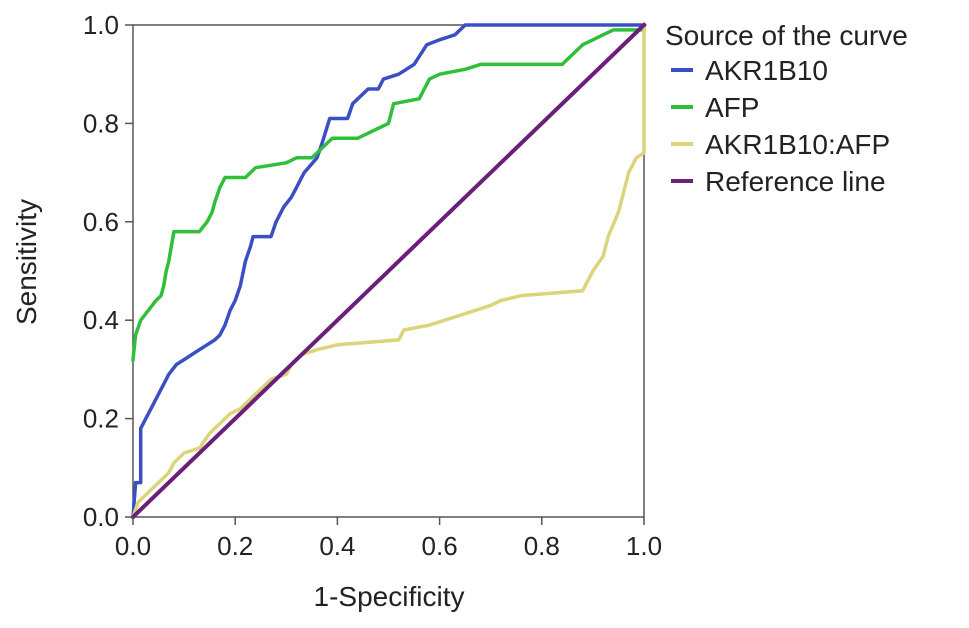 Image resolution: width=969 pixels, height=628 pixels. Describe the element at coordinates (542, 546) in the screenshot. I see `x-tick-label-4: 0.8` at that location.